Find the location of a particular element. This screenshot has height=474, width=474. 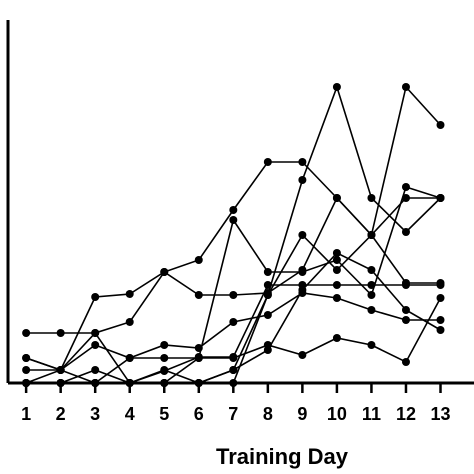

x-tick-label: 12 is located at coordinates (406, 414).